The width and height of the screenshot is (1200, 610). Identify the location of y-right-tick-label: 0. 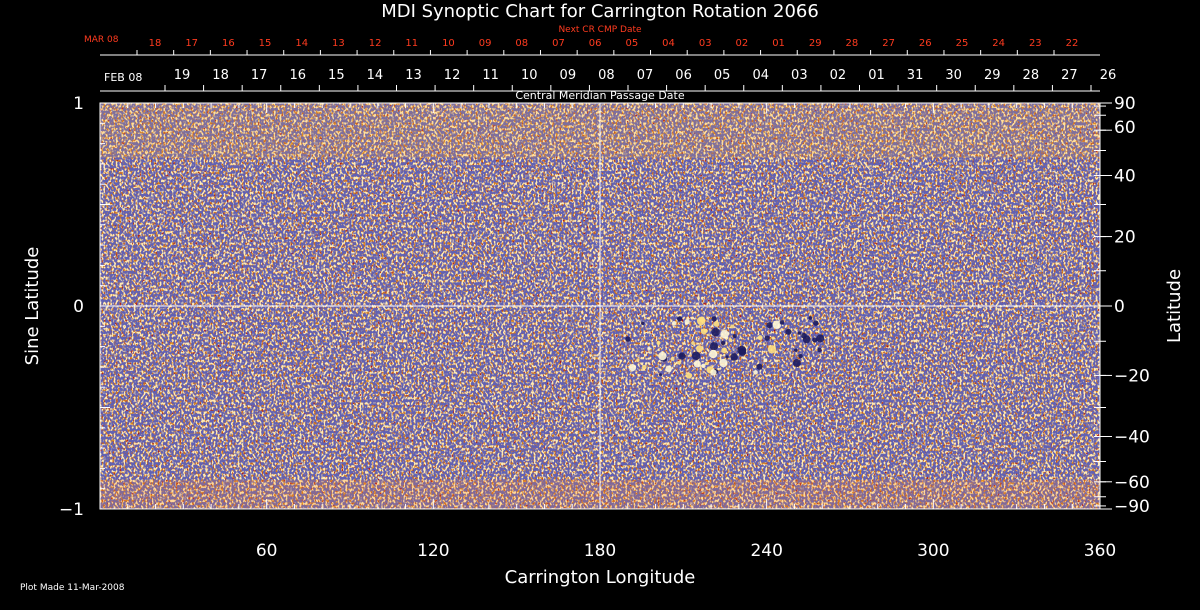
(1119, 307).